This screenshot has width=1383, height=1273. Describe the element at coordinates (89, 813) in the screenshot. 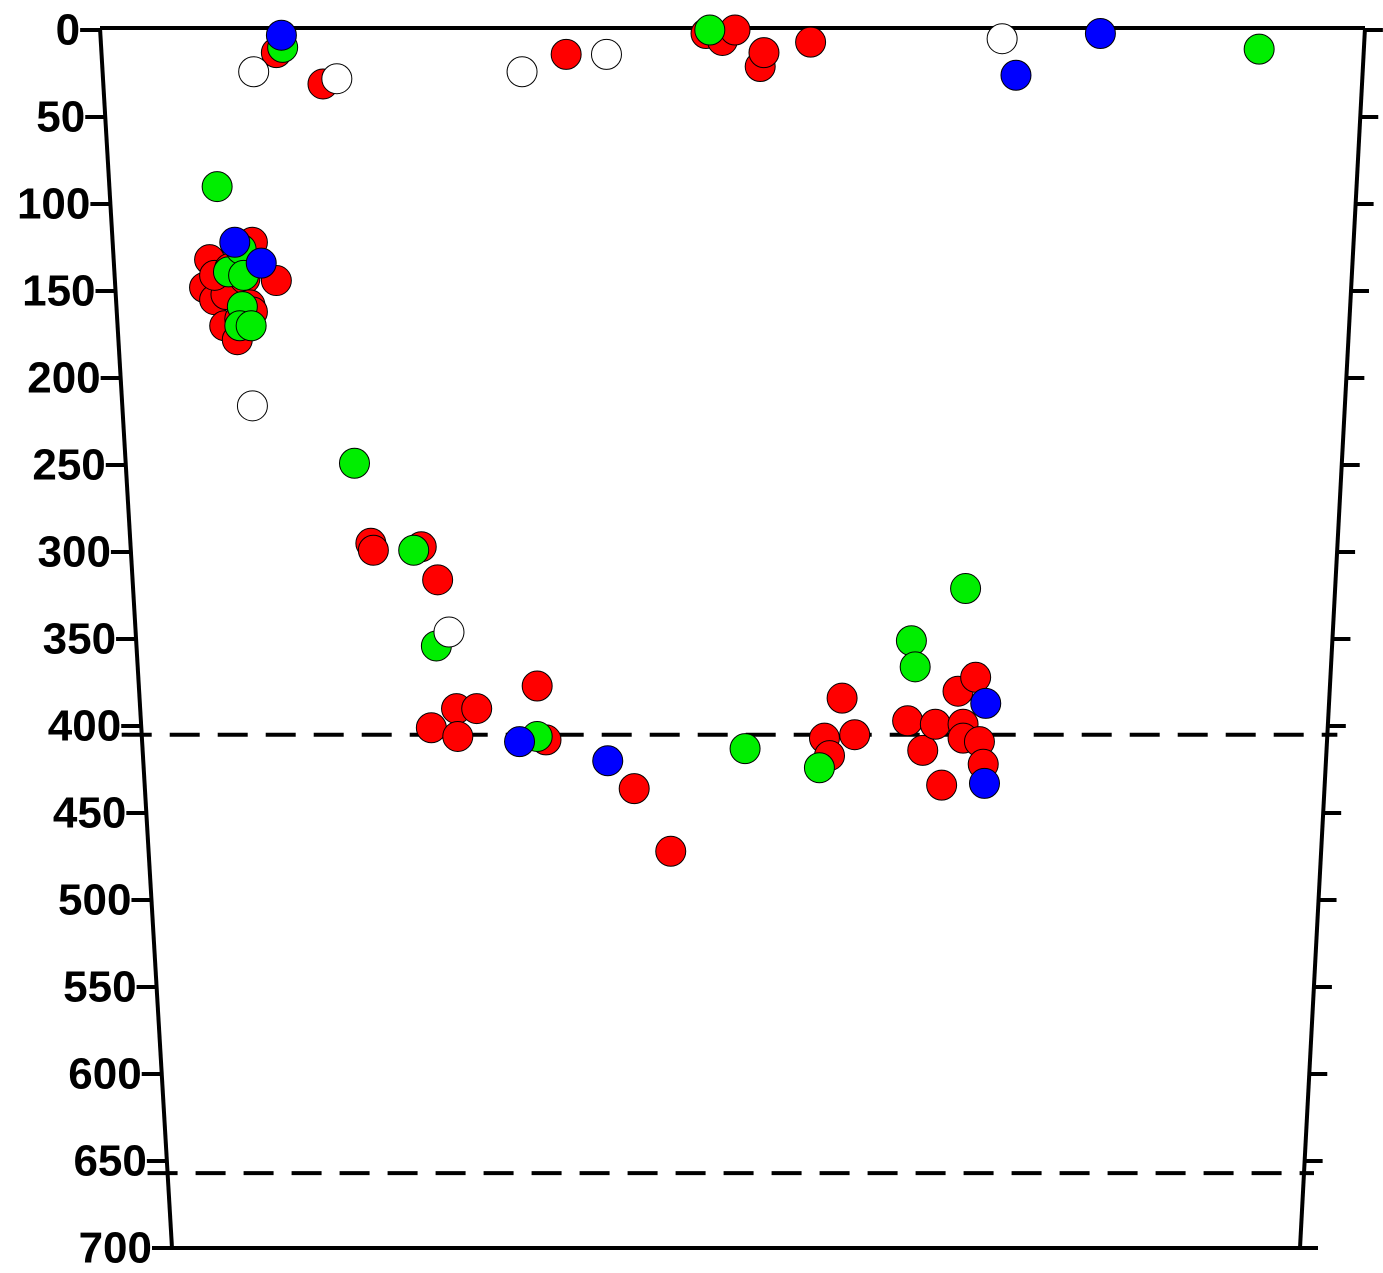

I see `y-tick-label: 450` at that location.